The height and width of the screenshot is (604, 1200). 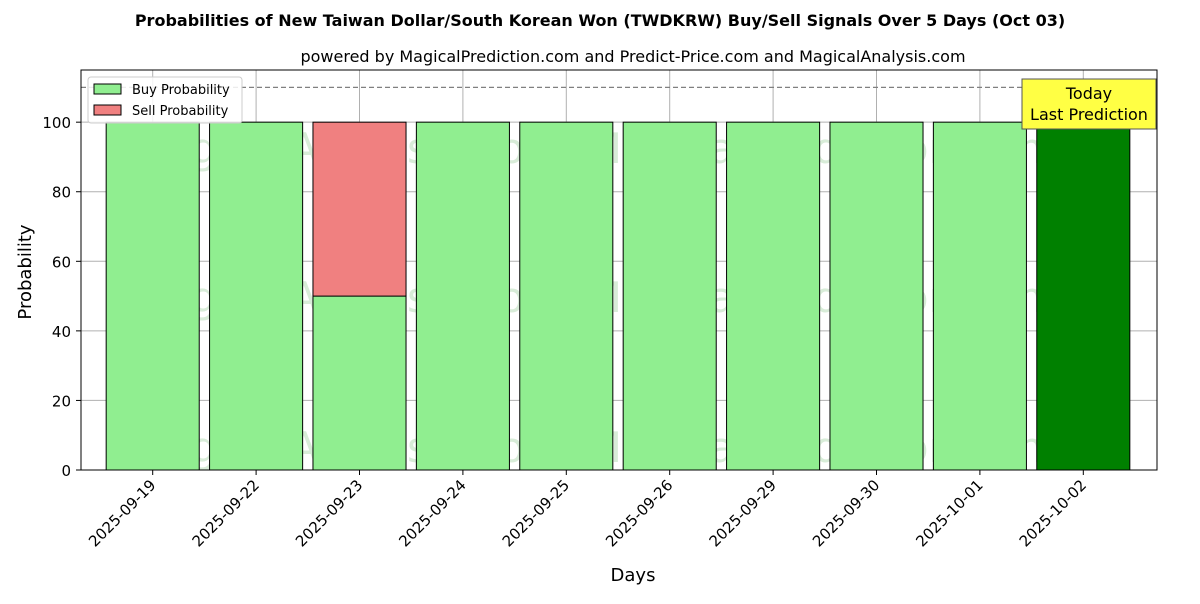 I want to click on y-tick-label: 0, so click(x=66, y=471).